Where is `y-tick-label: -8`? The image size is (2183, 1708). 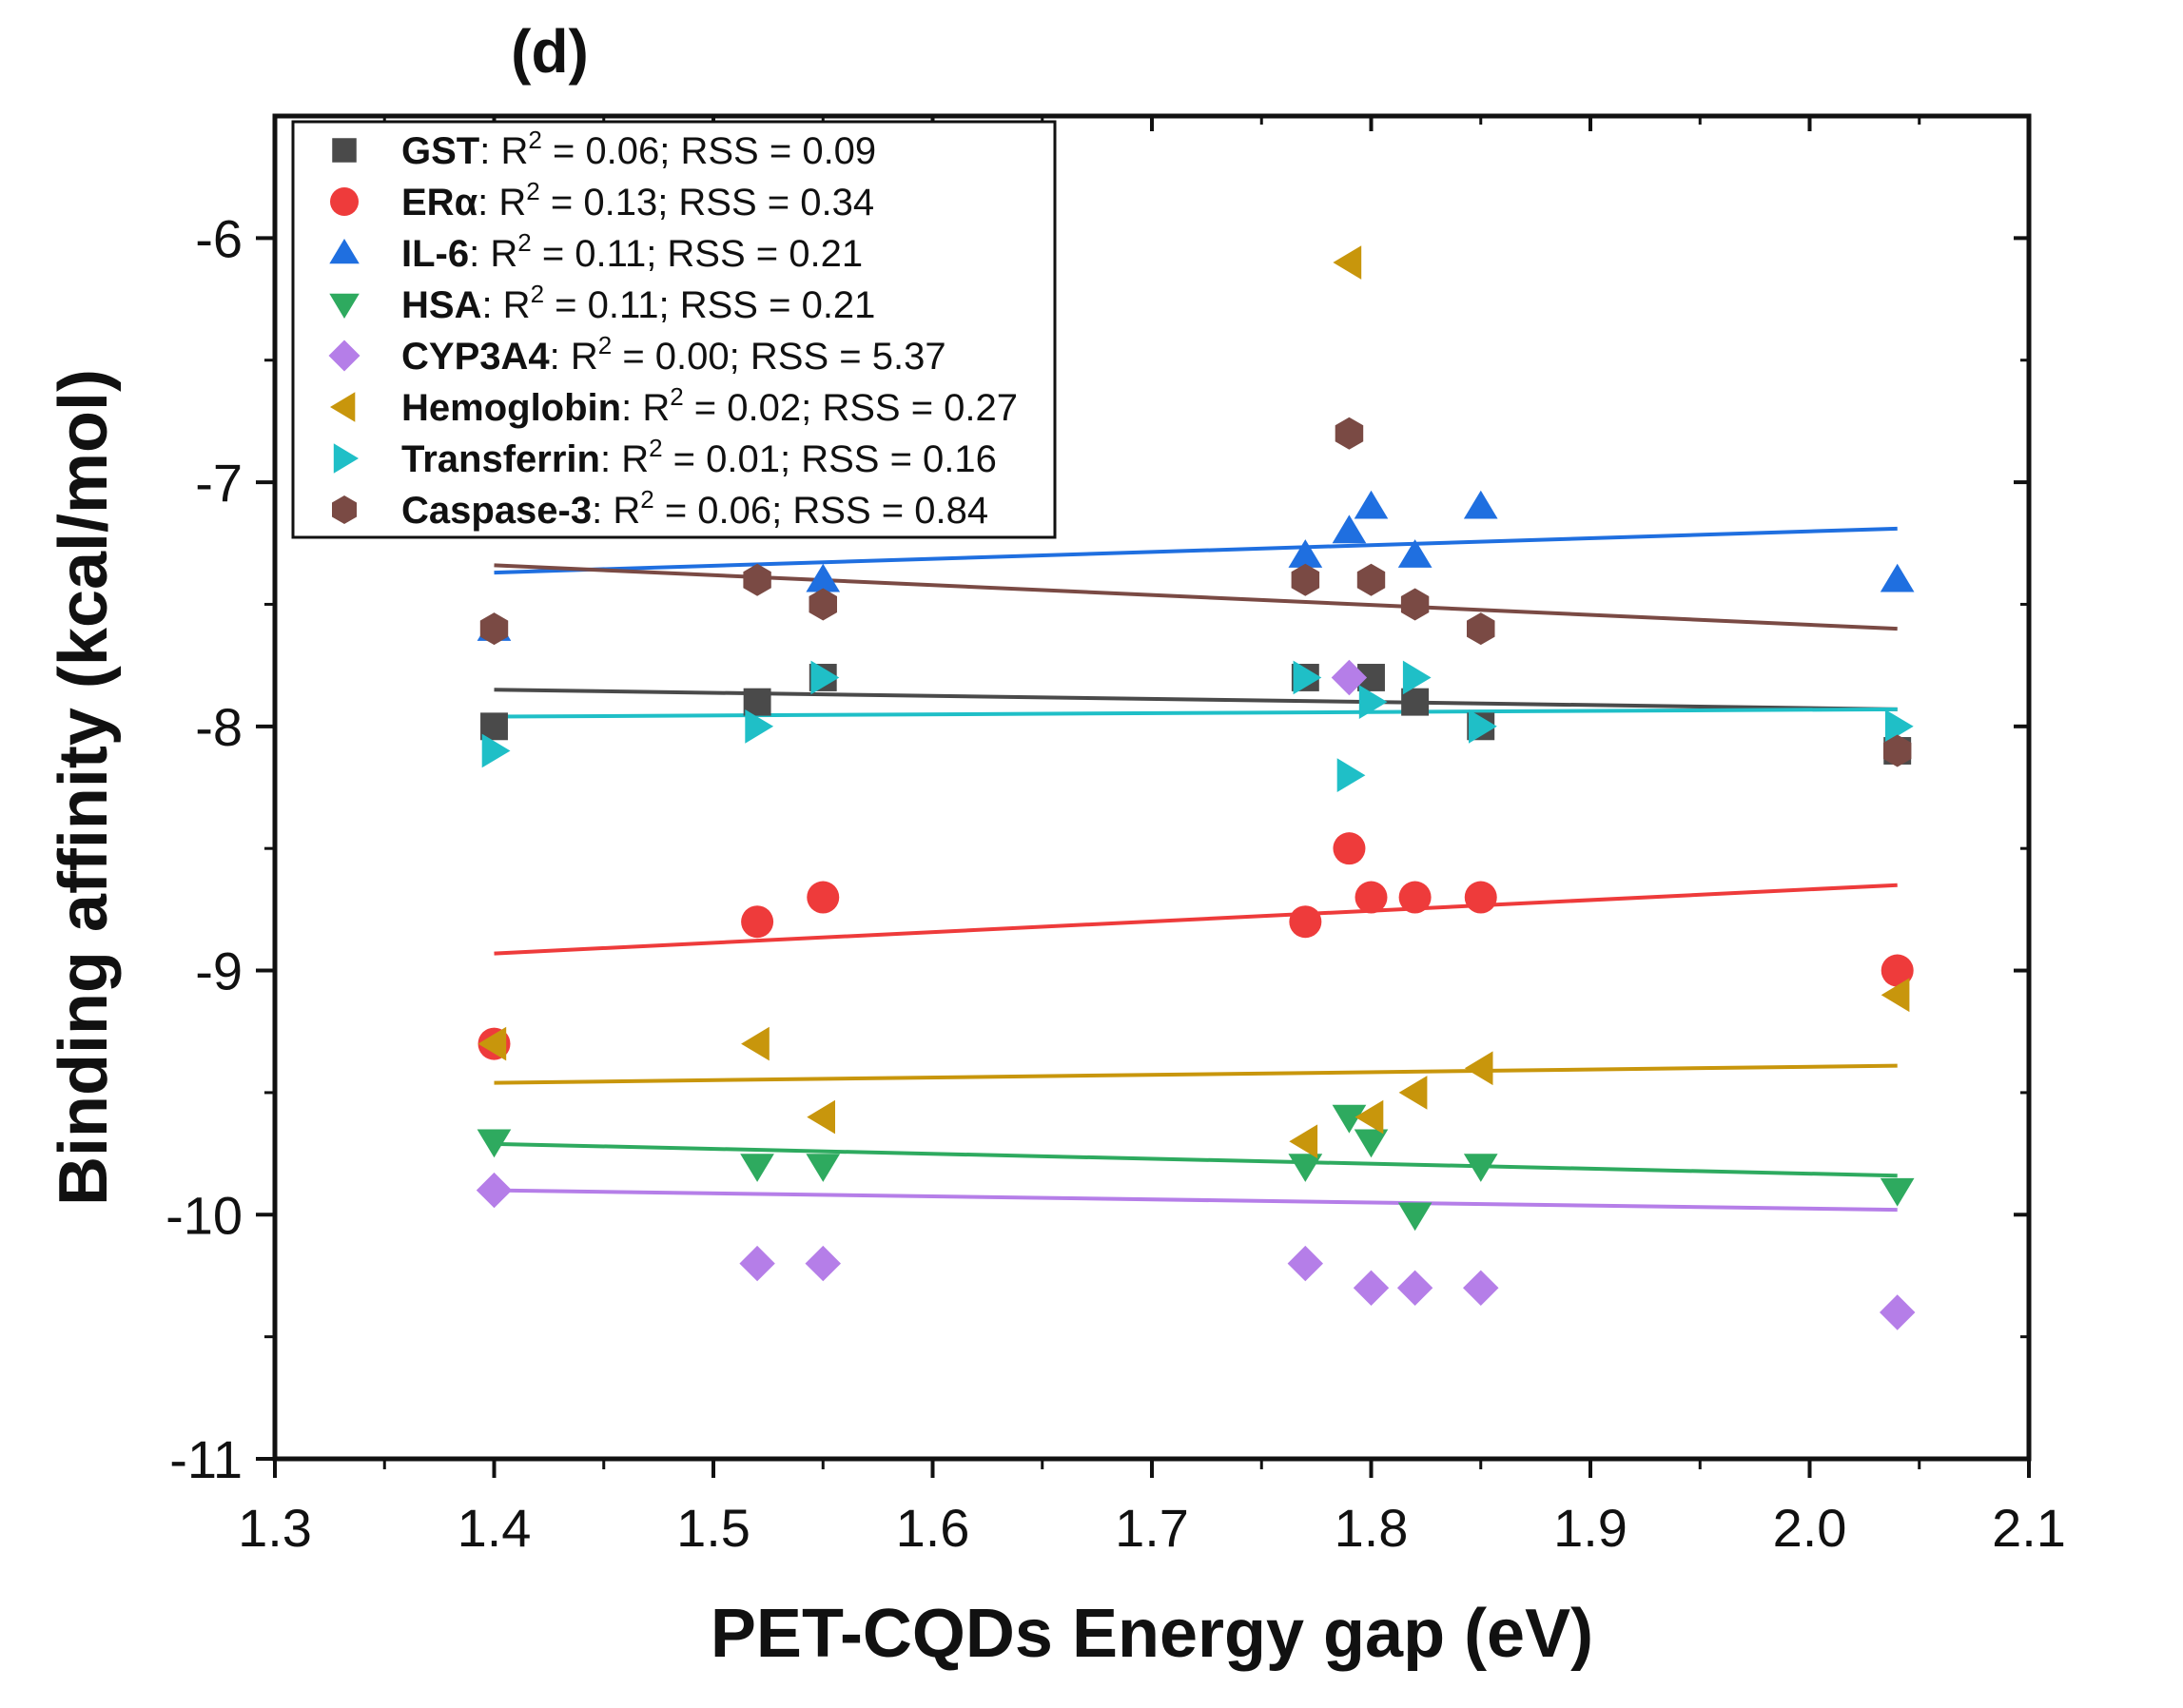
y-tick-label: -8 is located at coordinates (219, 727).